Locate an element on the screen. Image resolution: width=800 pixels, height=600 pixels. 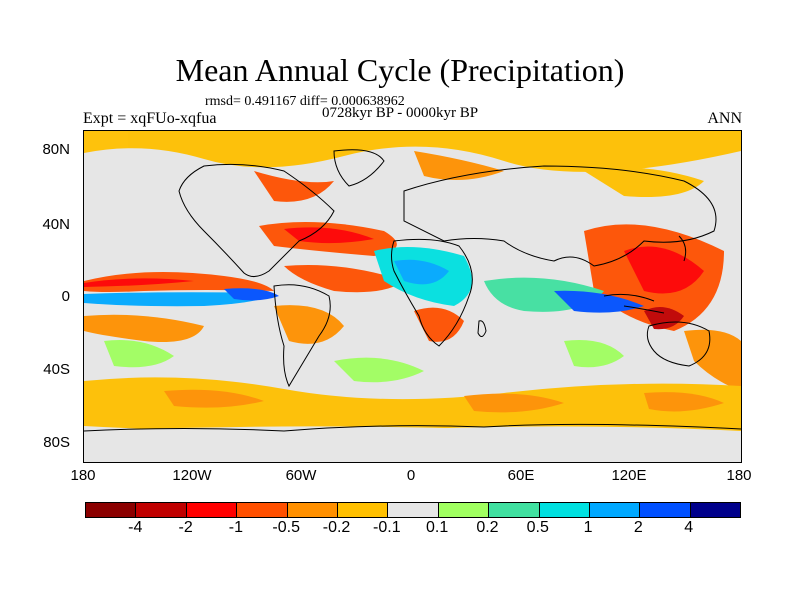
colorbar-label: -0.1 is located at coordinates (387, 527).